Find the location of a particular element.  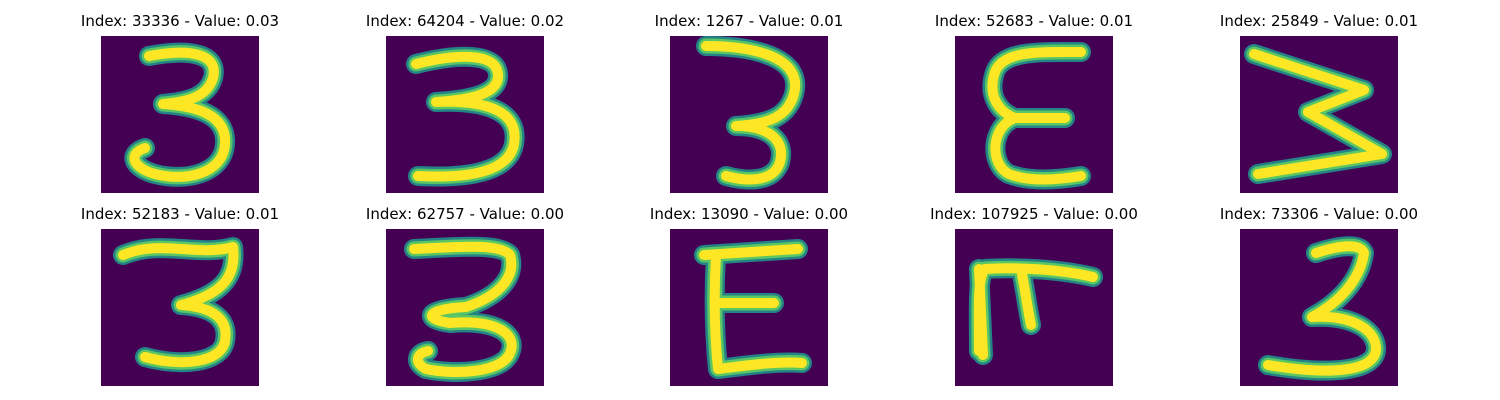

panel-8: Index: 13090 - Value: 0.00 is located at coordinates (749, 297).